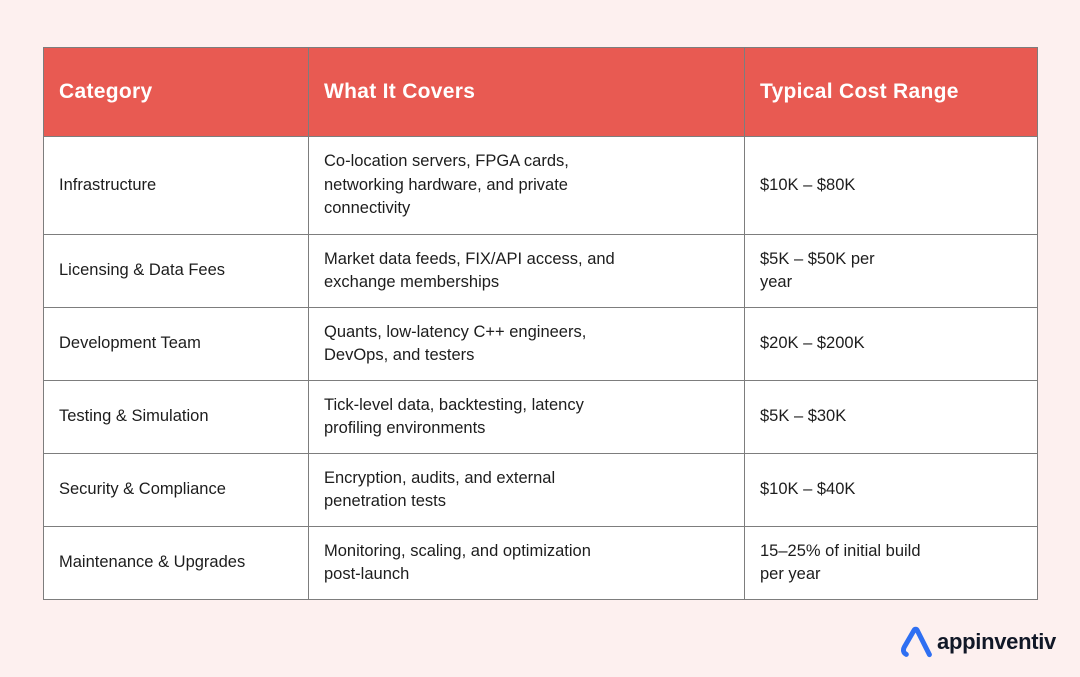 The width and height of the screenshot is (1080, 677). I want to click on cost-cell: $10K – $80K, so click(891, 185).